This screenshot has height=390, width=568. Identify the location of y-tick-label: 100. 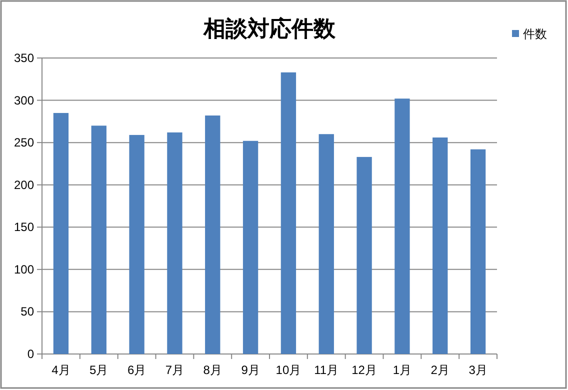
(24, 269).